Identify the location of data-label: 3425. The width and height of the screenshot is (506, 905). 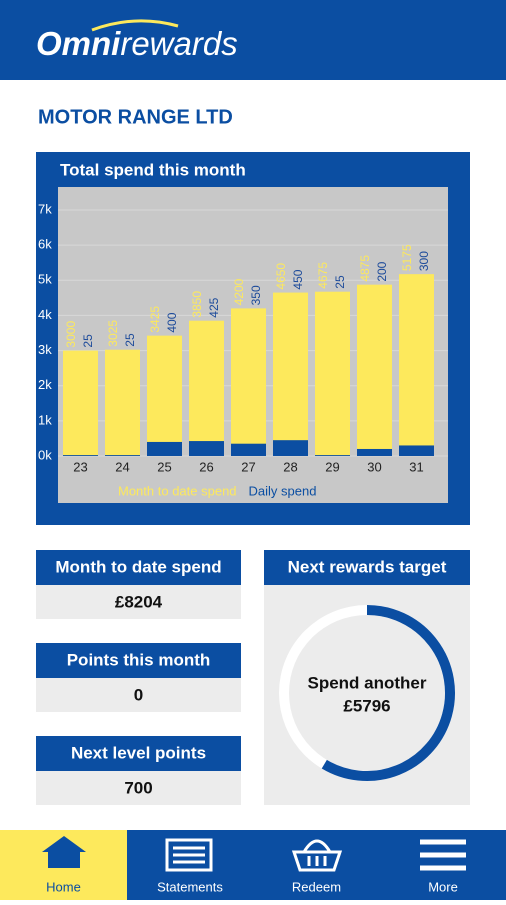
(155, 319).